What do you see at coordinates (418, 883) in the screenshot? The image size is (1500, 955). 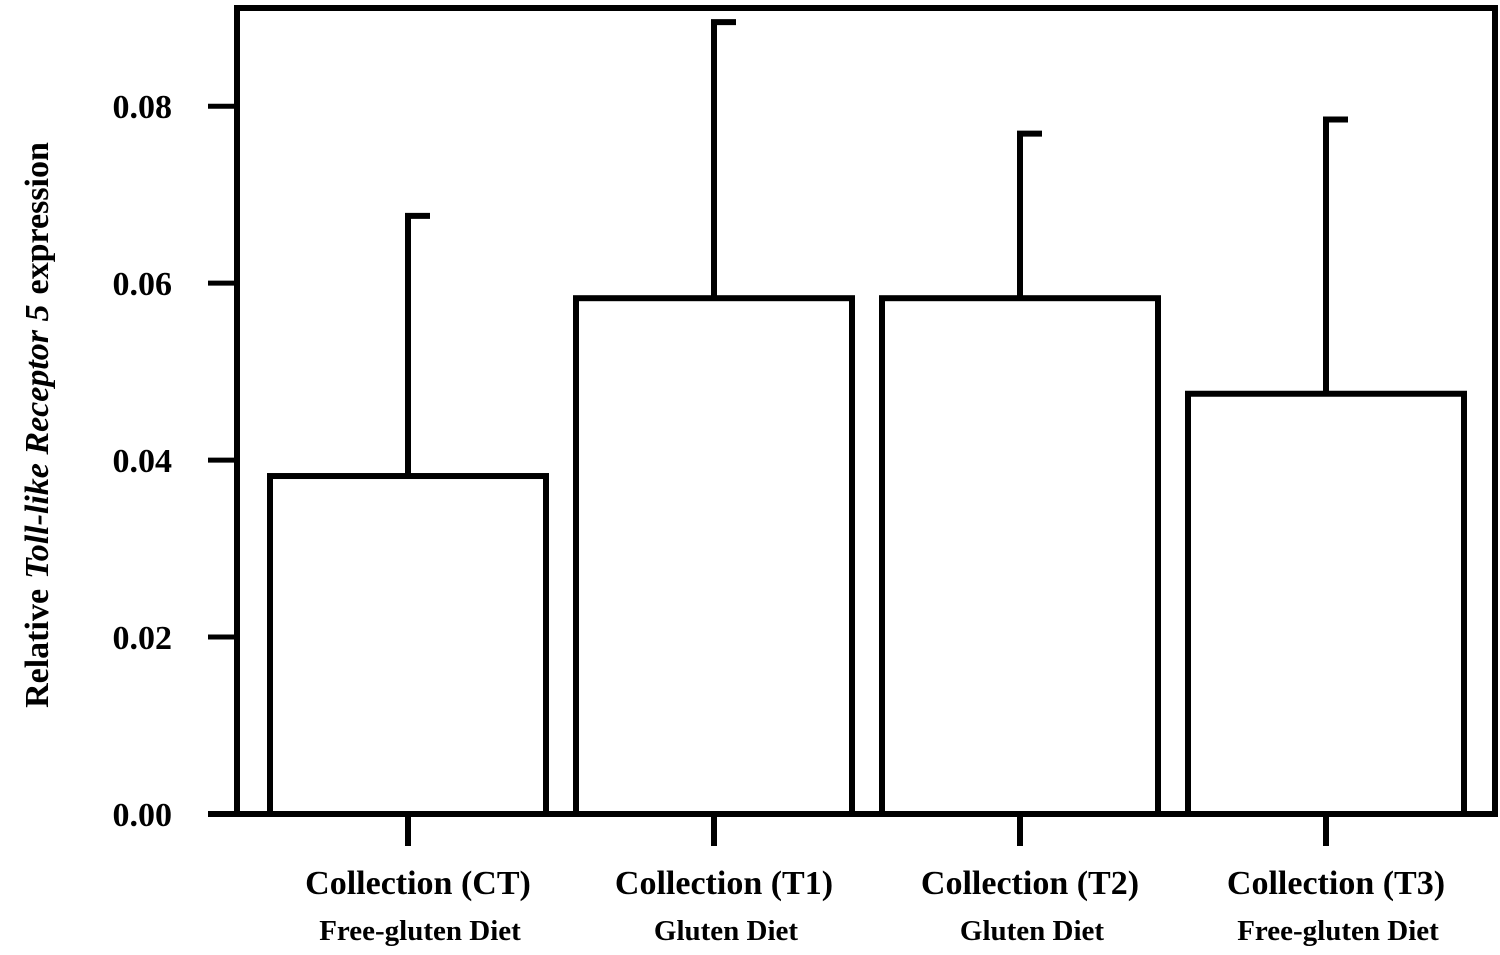 I see `x-tick-label: Collection (CT)` at bounding box center [418, 883].